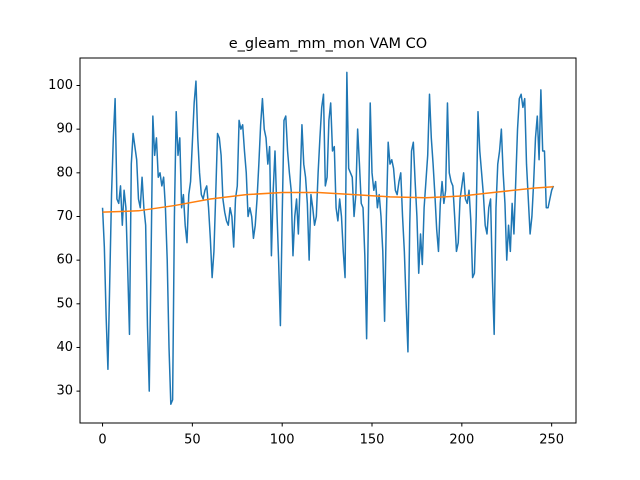 This screenshot has height=480, width=640. What do you see at coordinates (372, 440) in the screenshot?
I see `x-tick-label: 150` at bounding box center [372, 440].